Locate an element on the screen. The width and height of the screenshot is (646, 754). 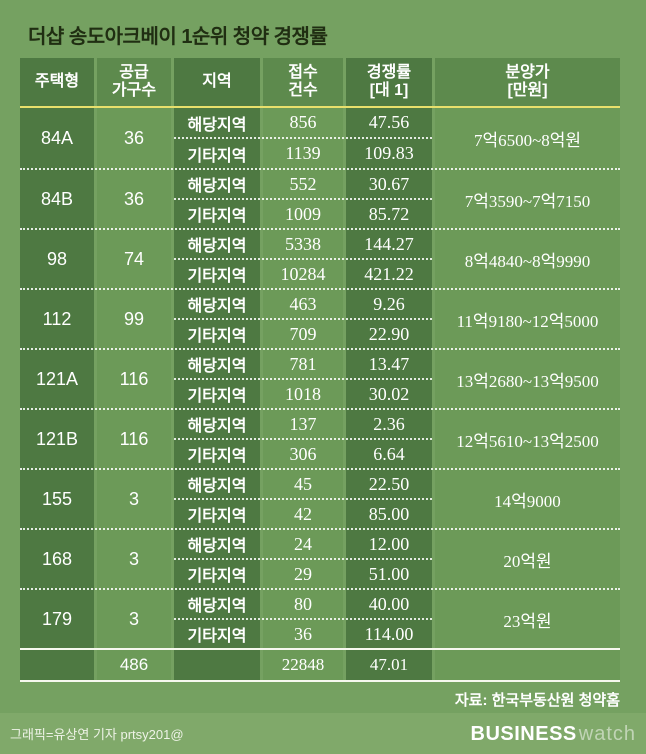
rate-cell: 114.00 is located at coordinates (389, 633).